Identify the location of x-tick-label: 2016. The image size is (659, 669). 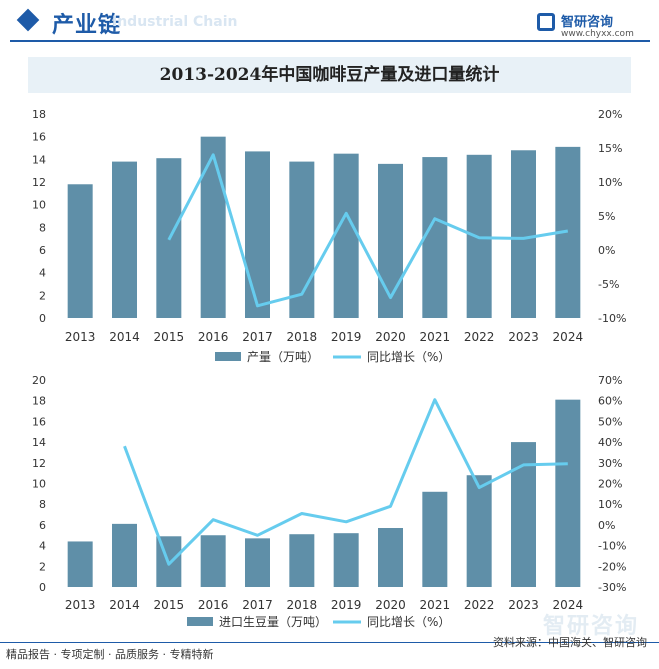
(213, 337).